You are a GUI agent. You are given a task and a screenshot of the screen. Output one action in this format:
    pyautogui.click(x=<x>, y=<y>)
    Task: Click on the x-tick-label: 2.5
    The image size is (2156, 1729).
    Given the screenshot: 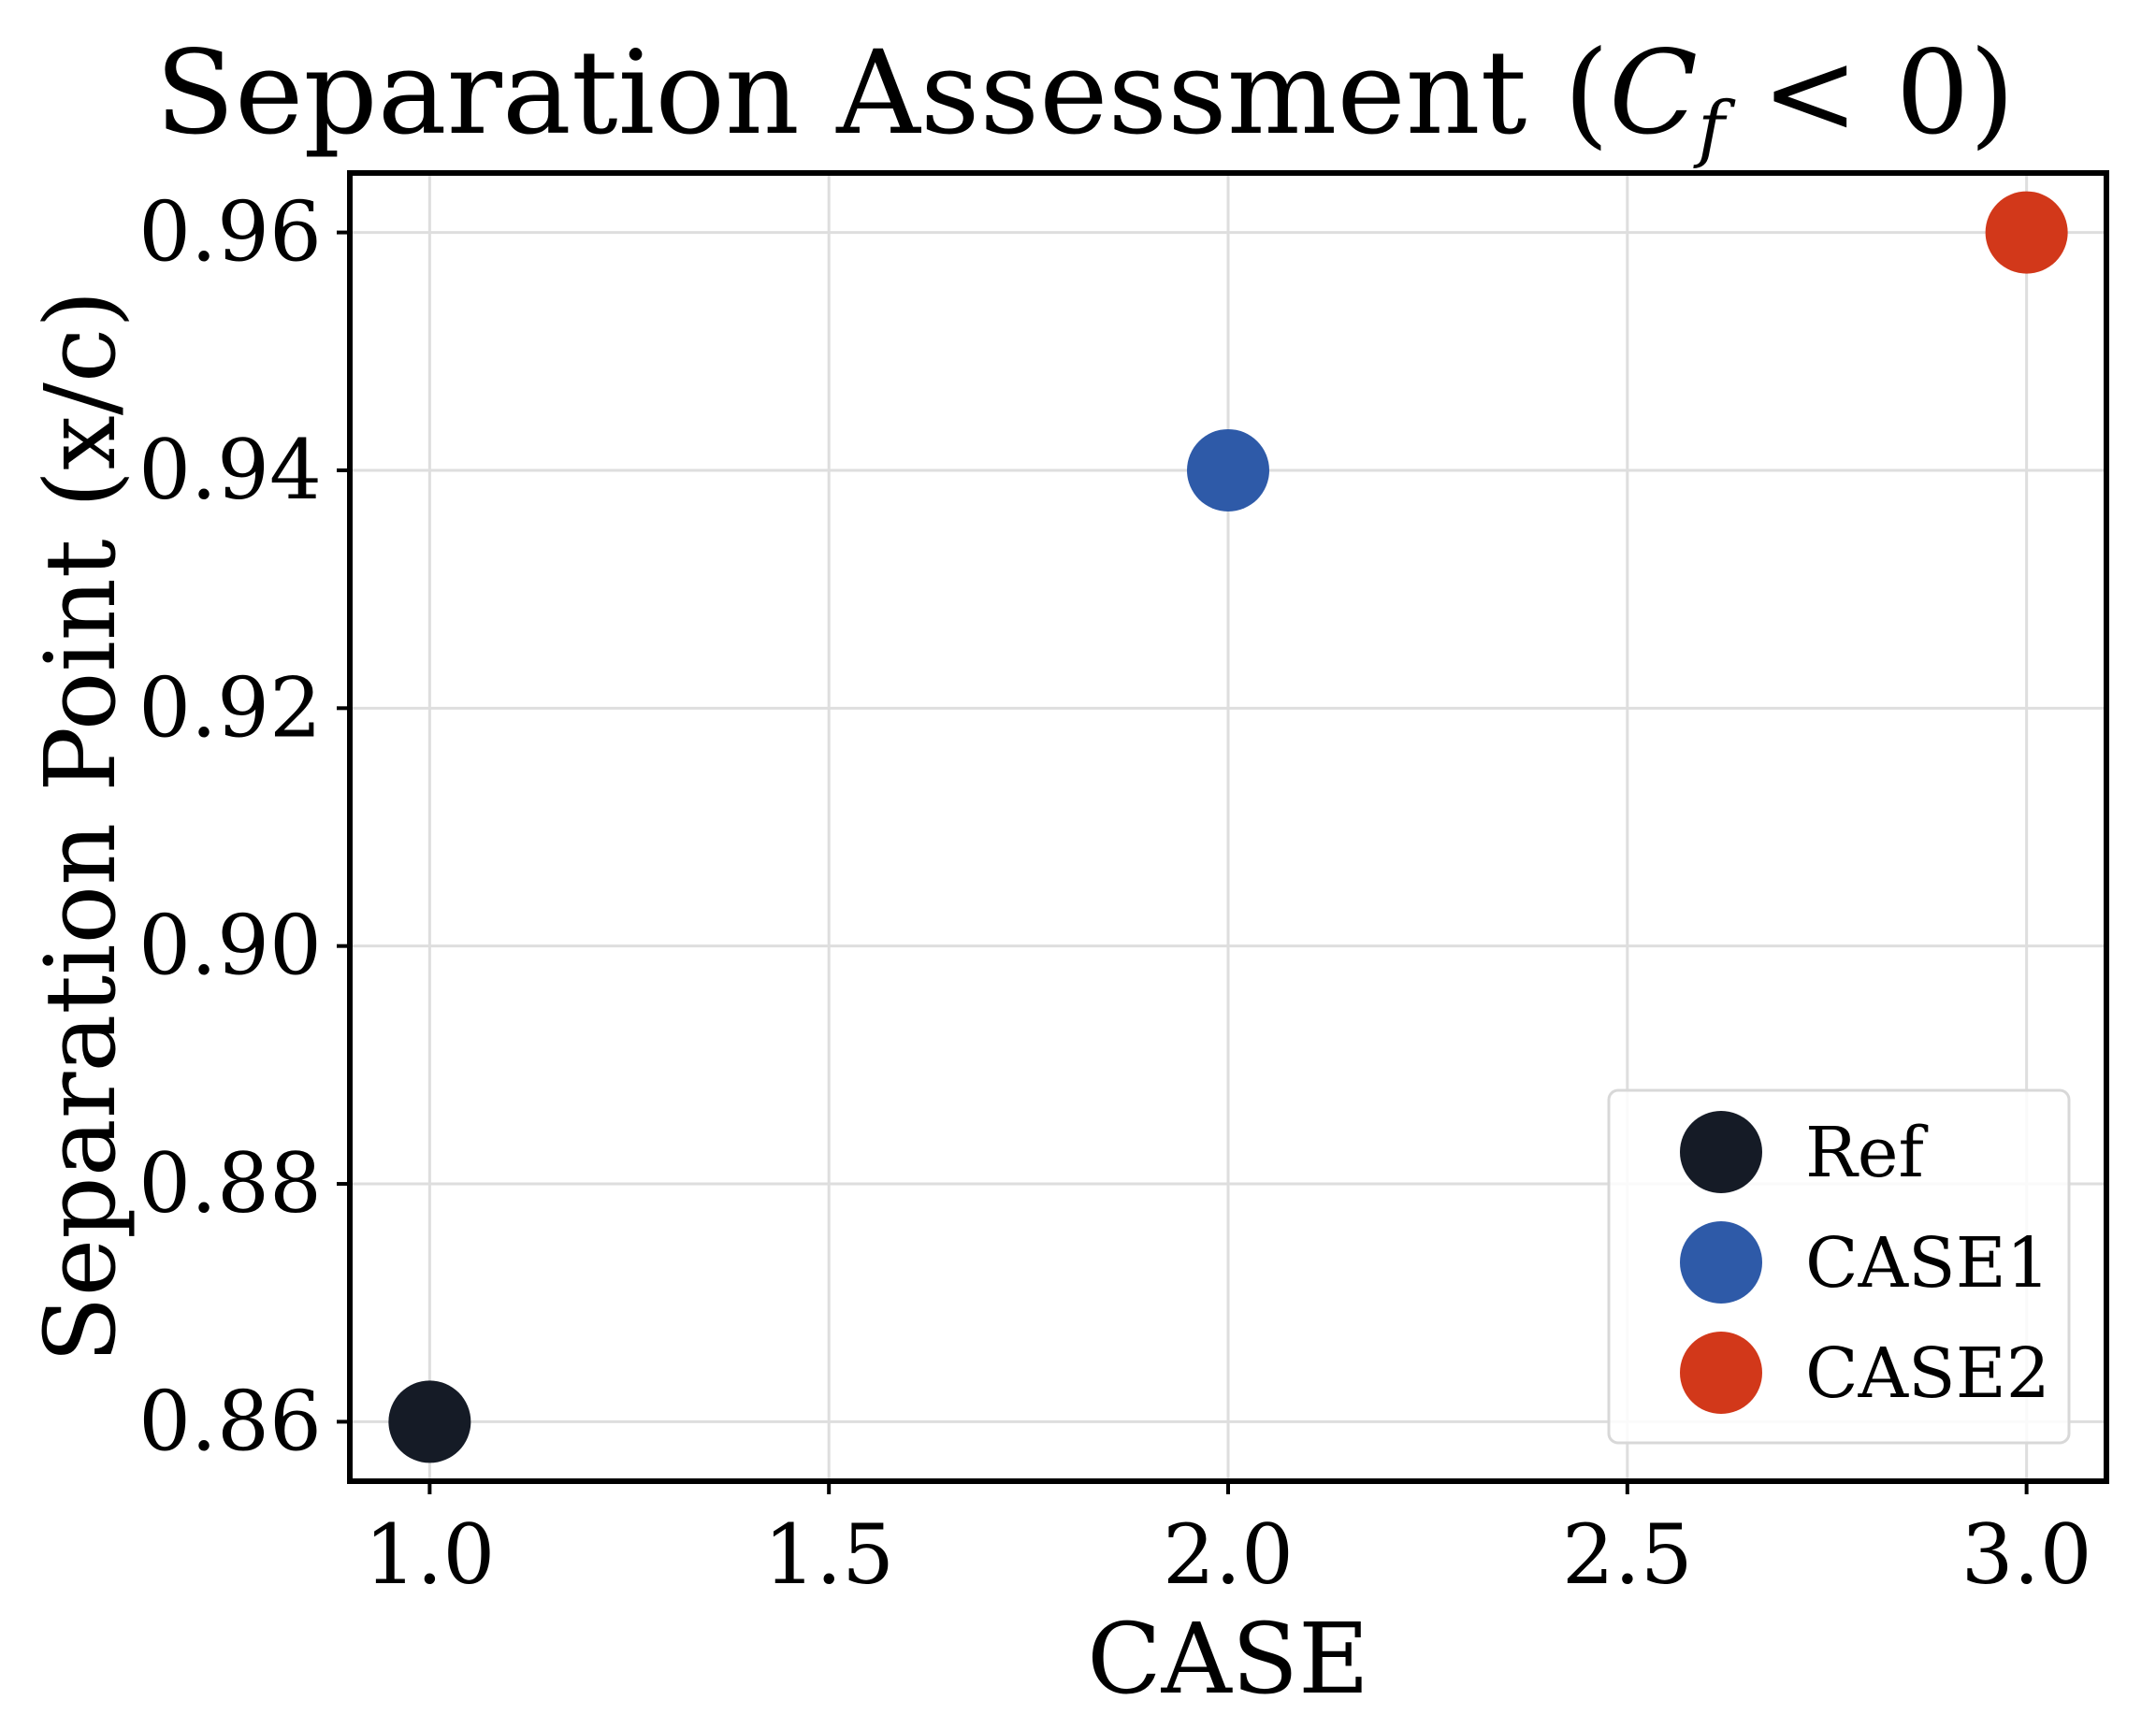 What is the action you would take?
    pyautogui.click(x=1627, y=1554)
    